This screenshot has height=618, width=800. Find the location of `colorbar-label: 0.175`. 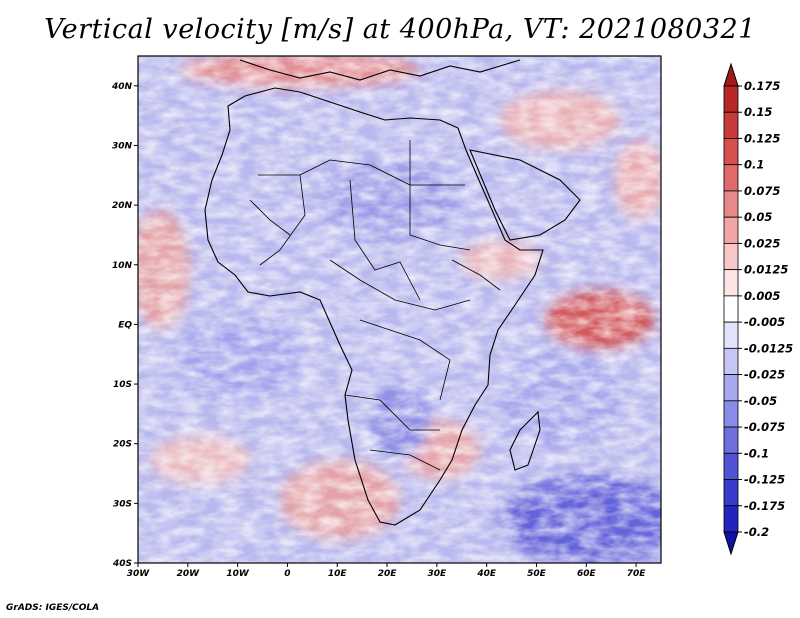

colorbar-label: 0.175 is located at coordinates (762, 86).